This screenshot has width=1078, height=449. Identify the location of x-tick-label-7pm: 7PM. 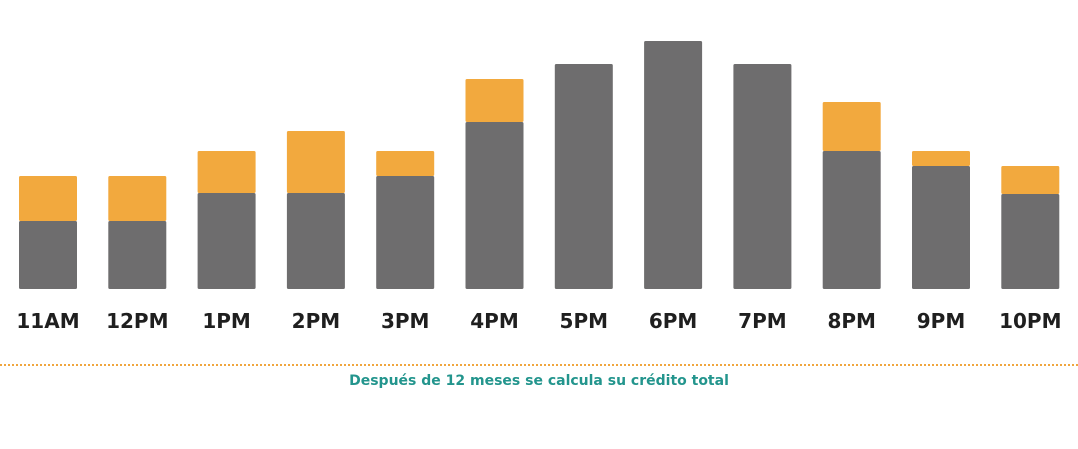
(762, 321).